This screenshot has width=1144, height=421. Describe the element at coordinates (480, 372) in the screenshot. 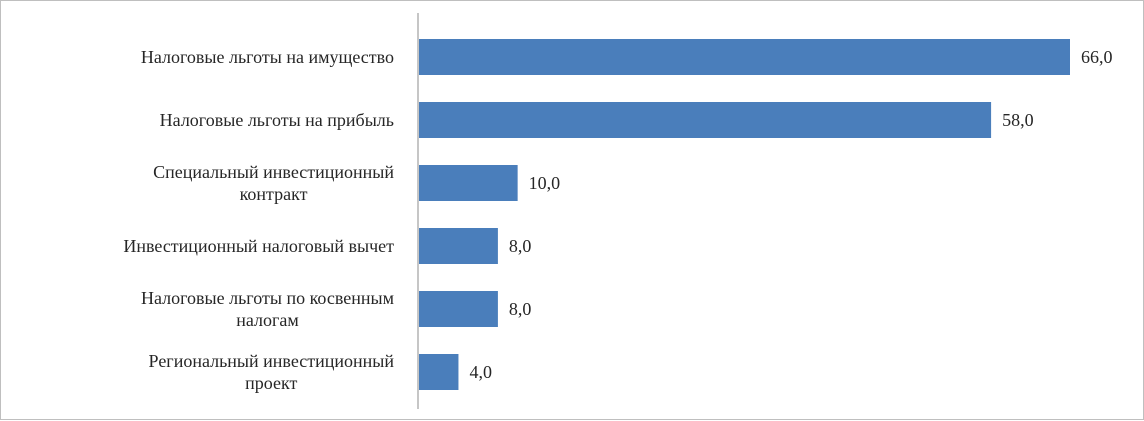

I see `value-label-5: 4,0` at that location.